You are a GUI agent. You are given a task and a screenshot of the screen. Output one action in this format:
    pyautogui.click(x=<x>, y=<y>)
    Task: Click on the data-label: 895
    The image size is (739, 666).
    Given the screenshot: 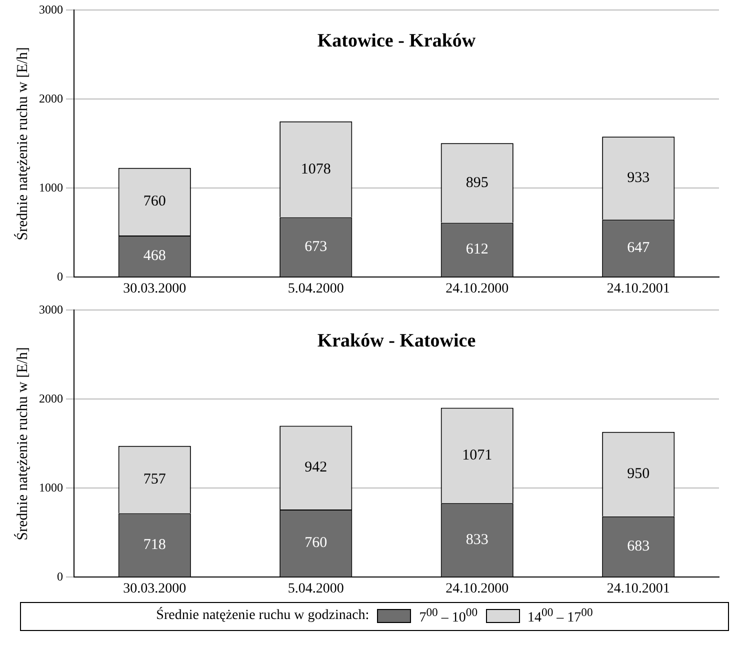 What is the action you would take?
    pyautogui.click(x=477, y=182)
    